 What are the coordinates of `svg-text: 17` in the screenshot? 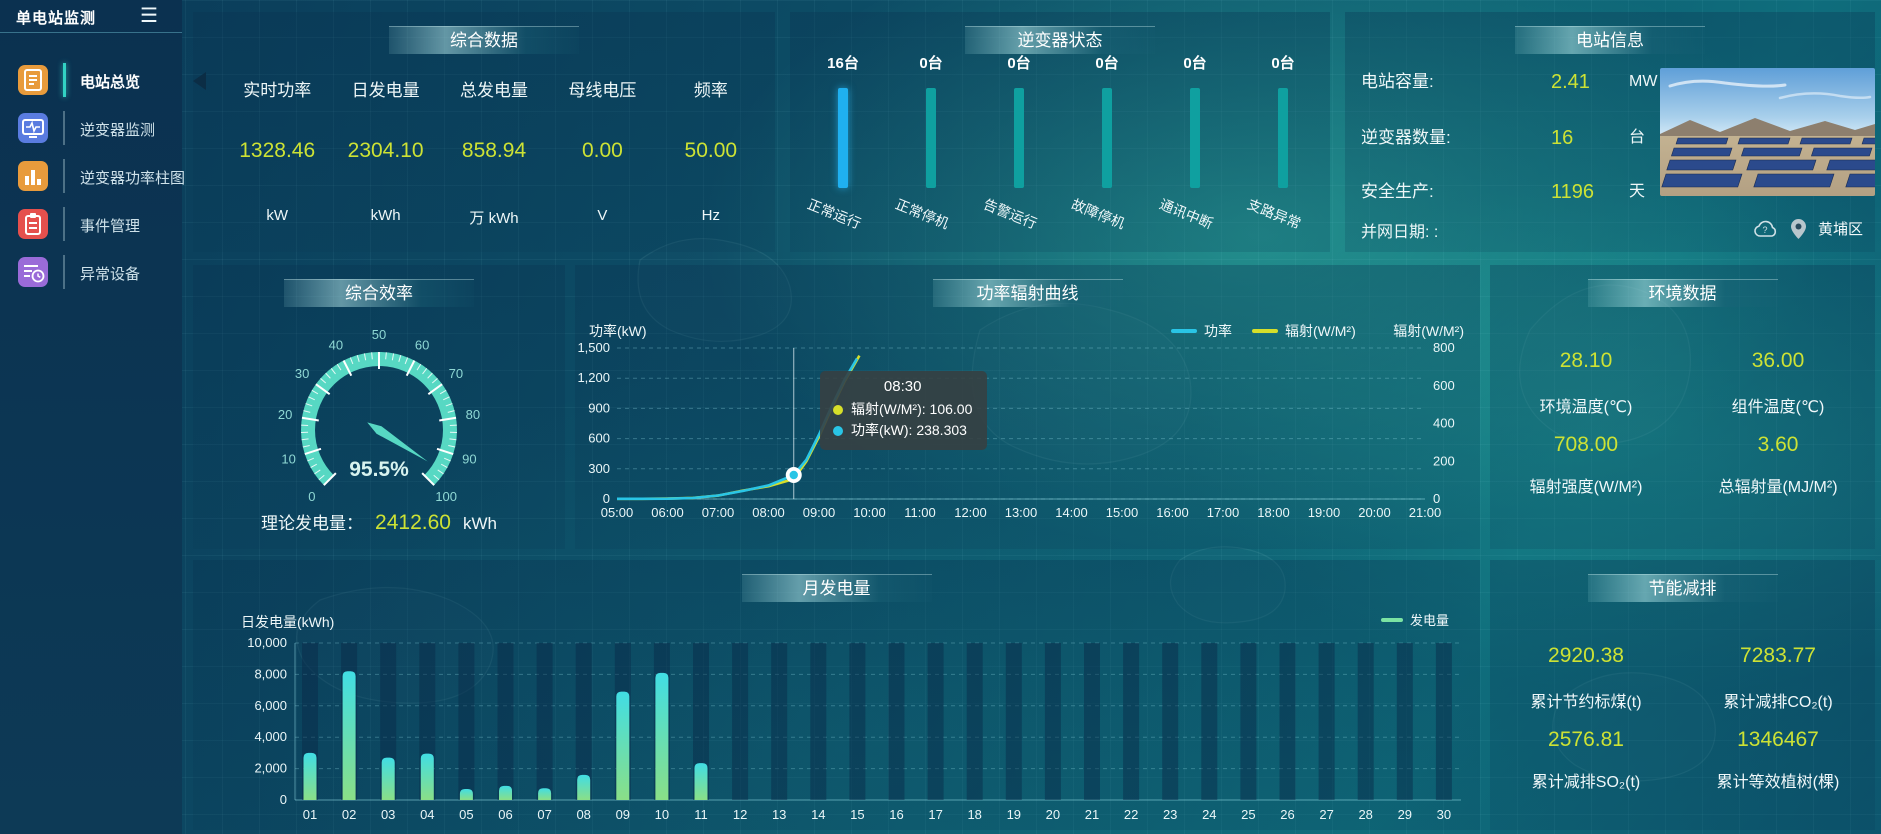 It's located at (935, 814).